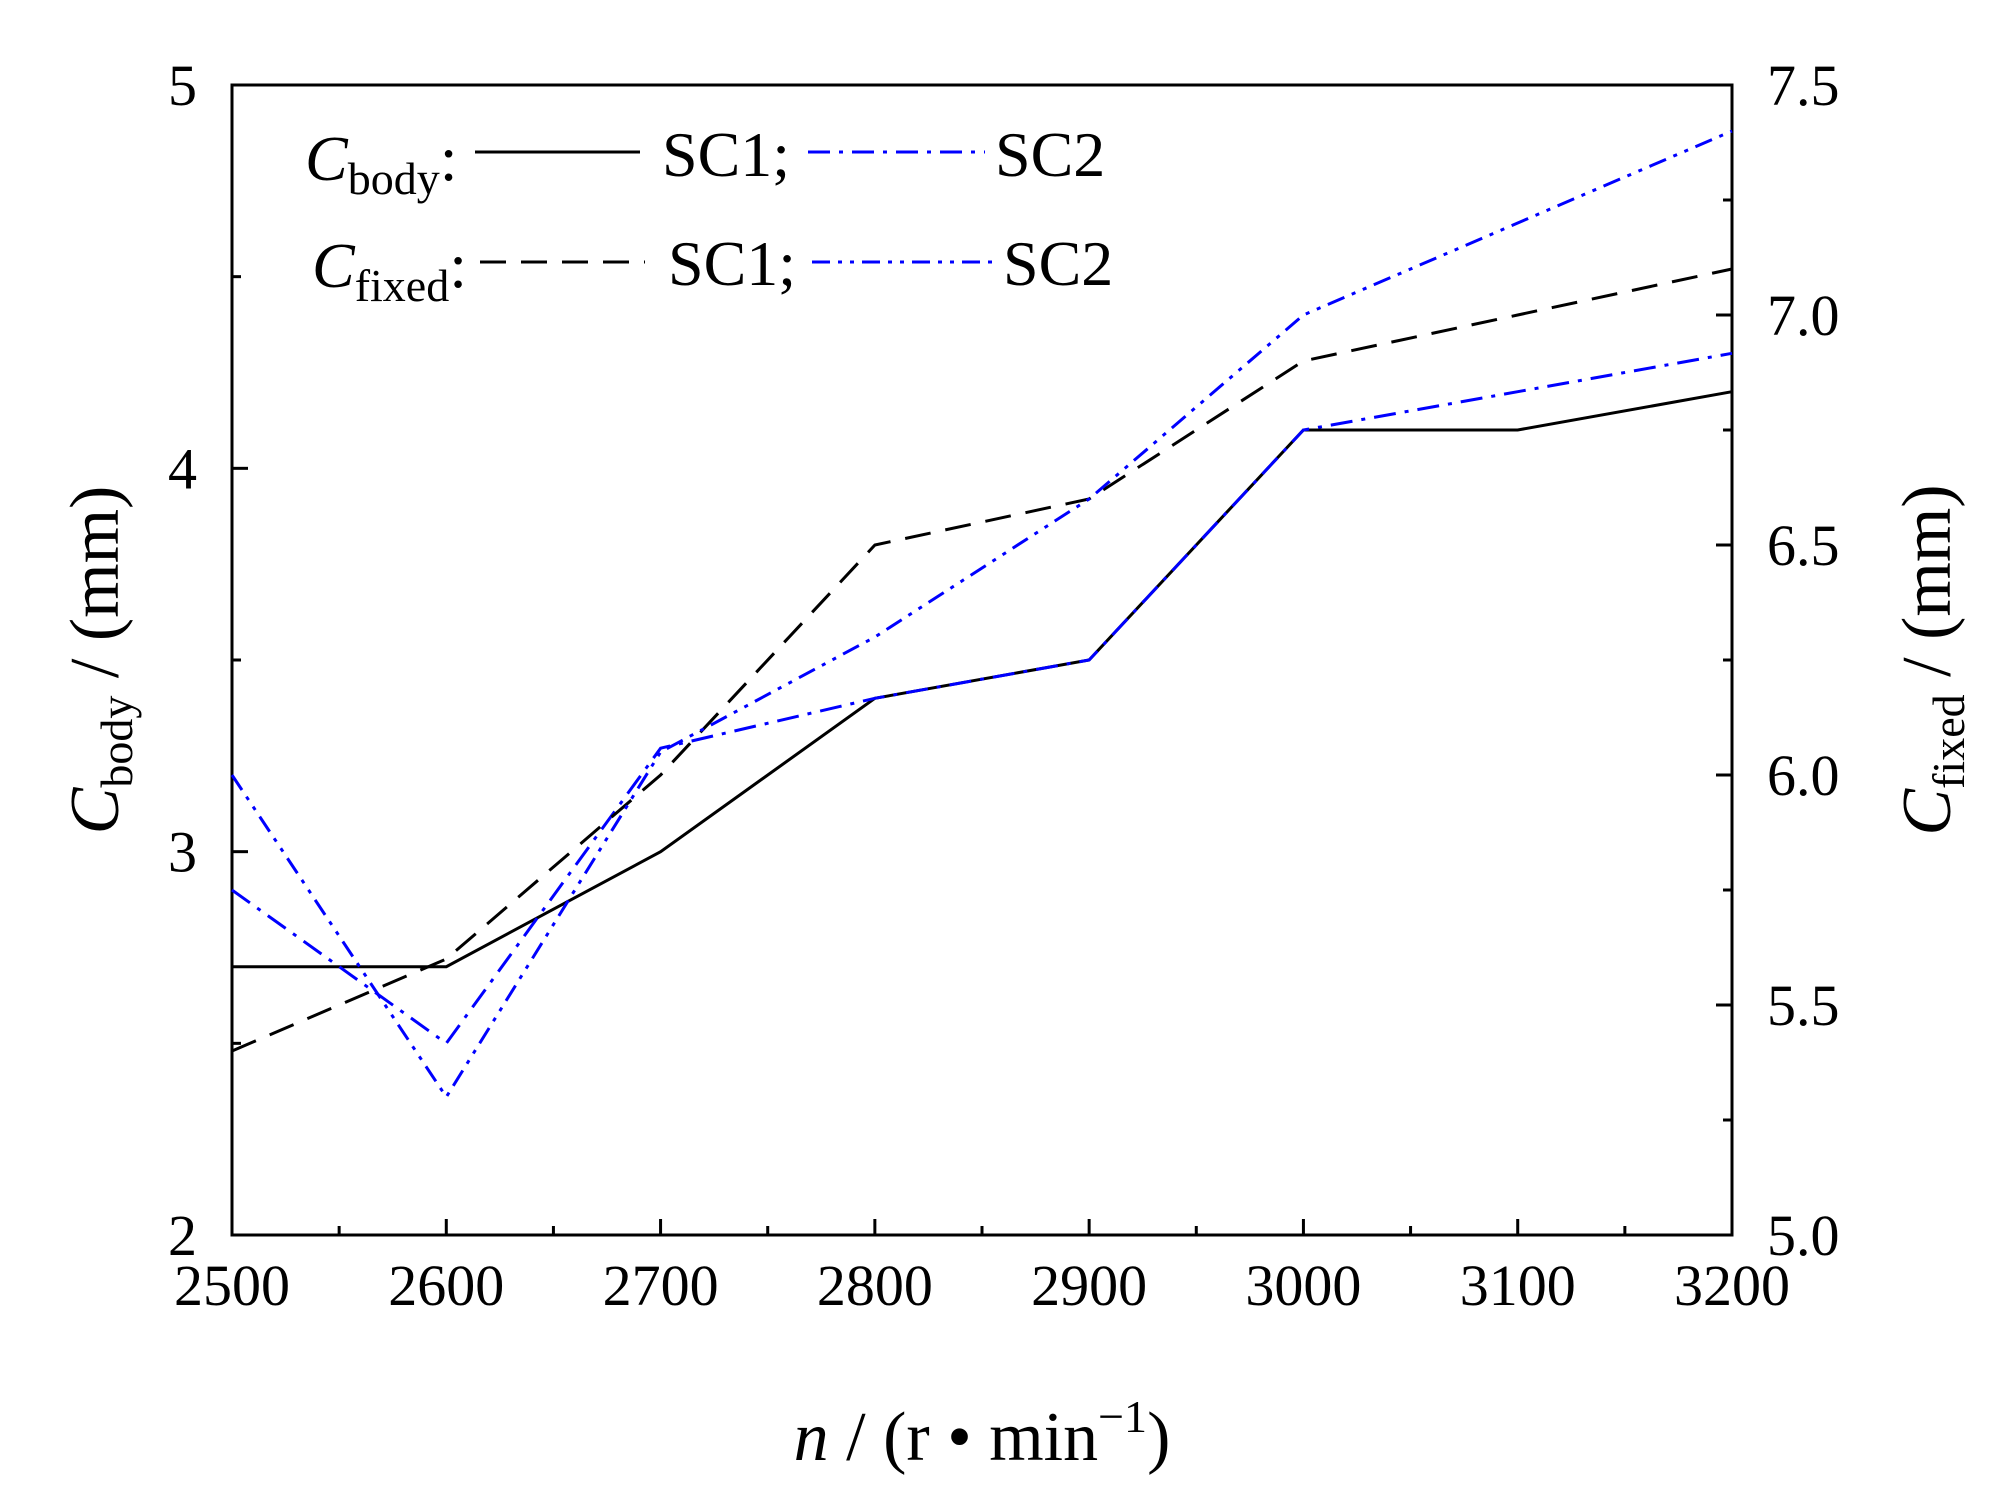  What do you see at coordinates (875, 1285) in the screenshot?
I see `x-tick-label: 2800` at bounding box center [875, 1285].